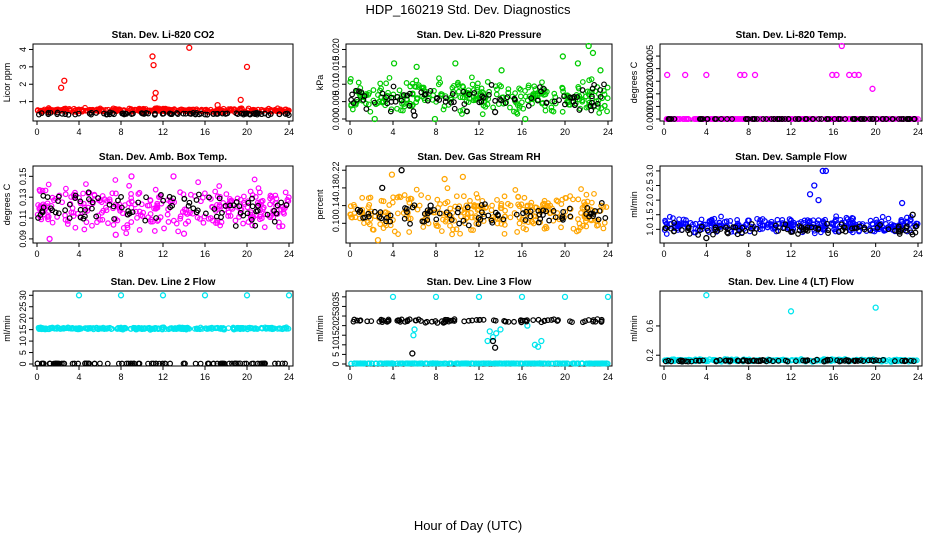 Image resolution: width=936 pixels, height=540 pixels. What do you see at coordinates (163, 35) in the screenshot?
I see `panel-title: Stan. Dev. Li-820 CO2` at bounding box center [163, 35].